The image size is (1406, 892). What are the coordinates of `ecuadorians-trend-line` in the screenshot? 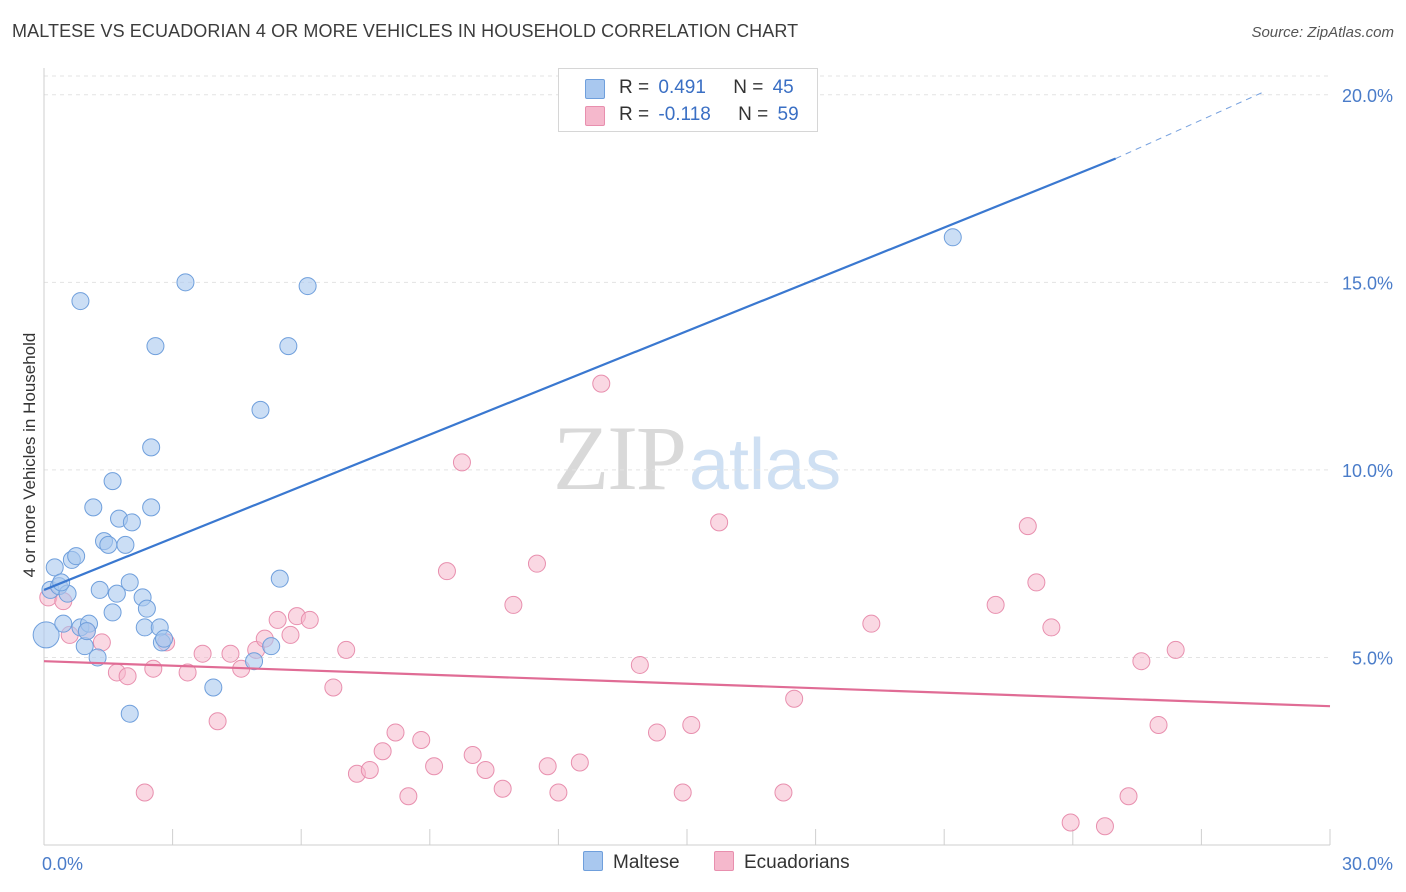 It's located at (687, 684).